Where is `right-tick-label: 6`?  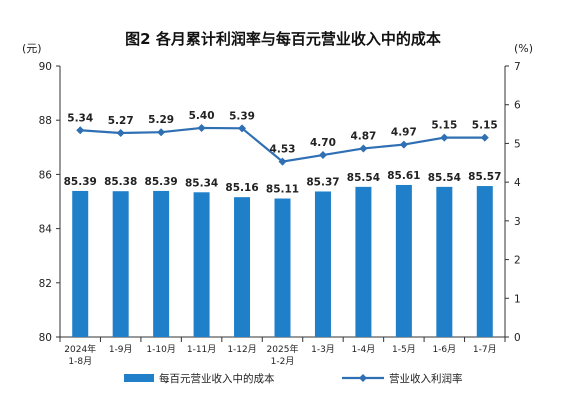
right-tick-label: 6 is located at coordinates (517, 106).